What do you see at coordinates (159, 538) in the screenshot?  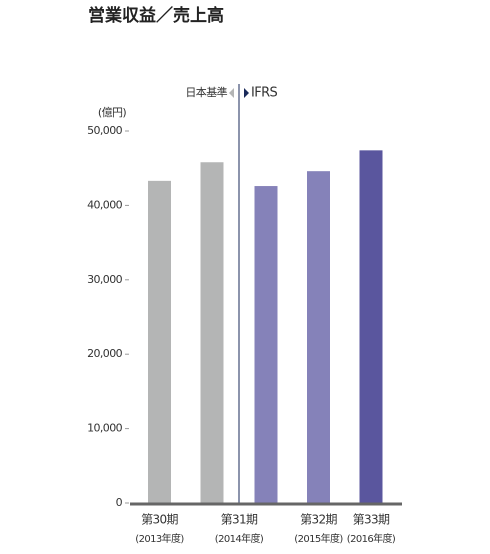 I see `x-tick-sublabel: (2013年度)` at bounding box center [159, 538].